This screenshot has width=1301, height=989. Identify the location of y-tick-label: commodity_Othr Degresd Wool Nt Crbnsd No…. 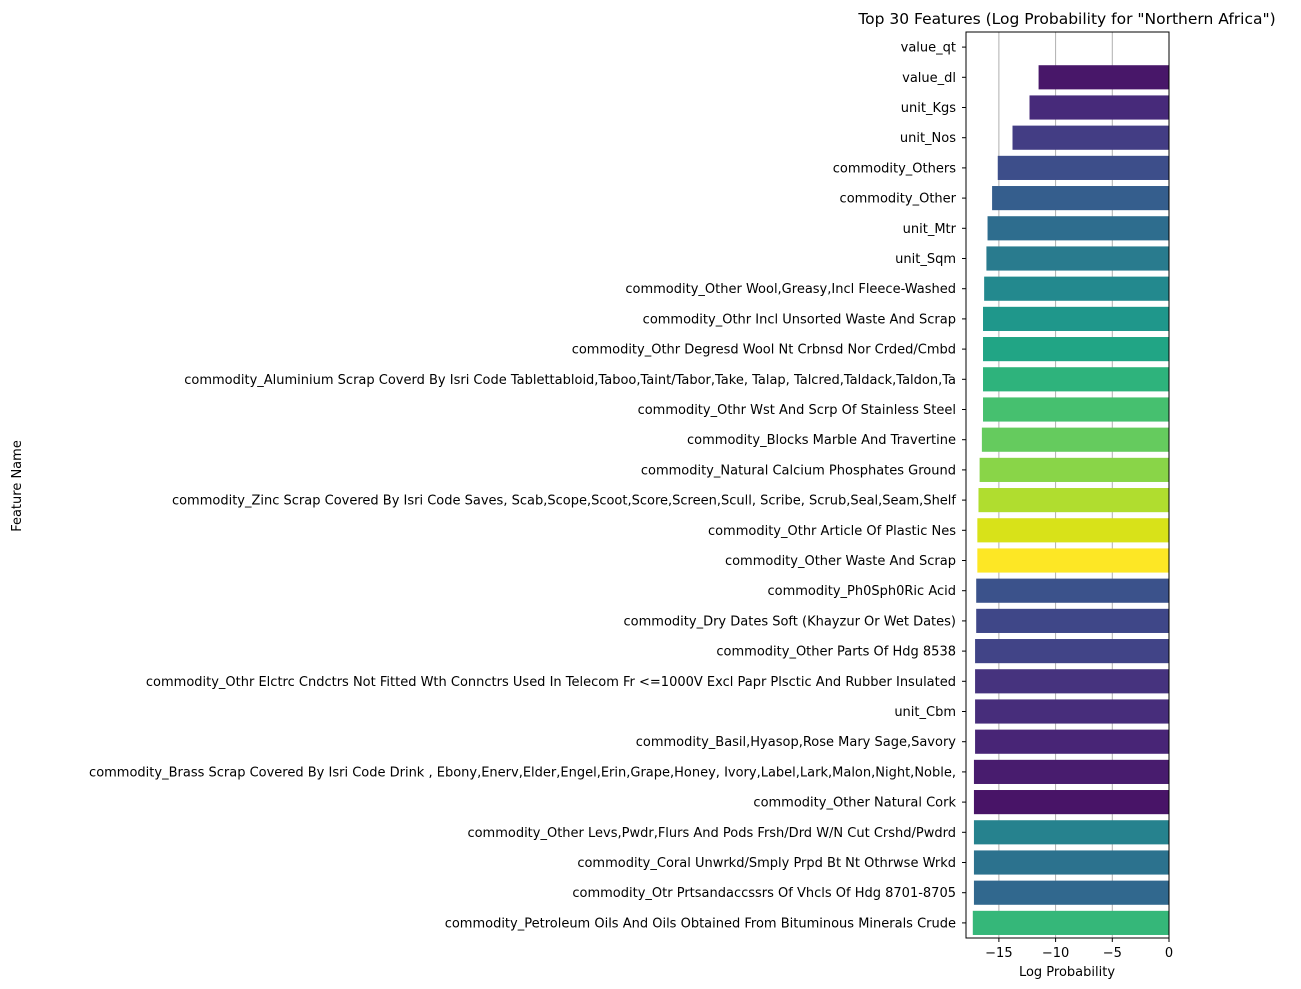
(764, 350).